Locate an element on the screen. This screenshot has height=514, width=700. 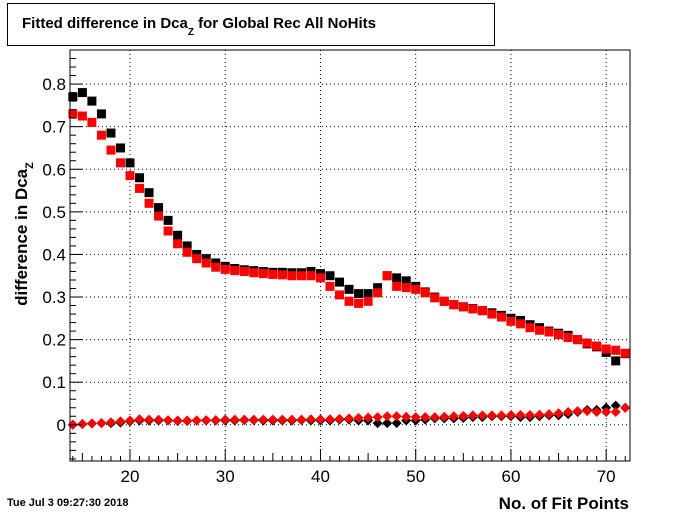
x-tick-label: 20 is located at coordinates (130, 476).